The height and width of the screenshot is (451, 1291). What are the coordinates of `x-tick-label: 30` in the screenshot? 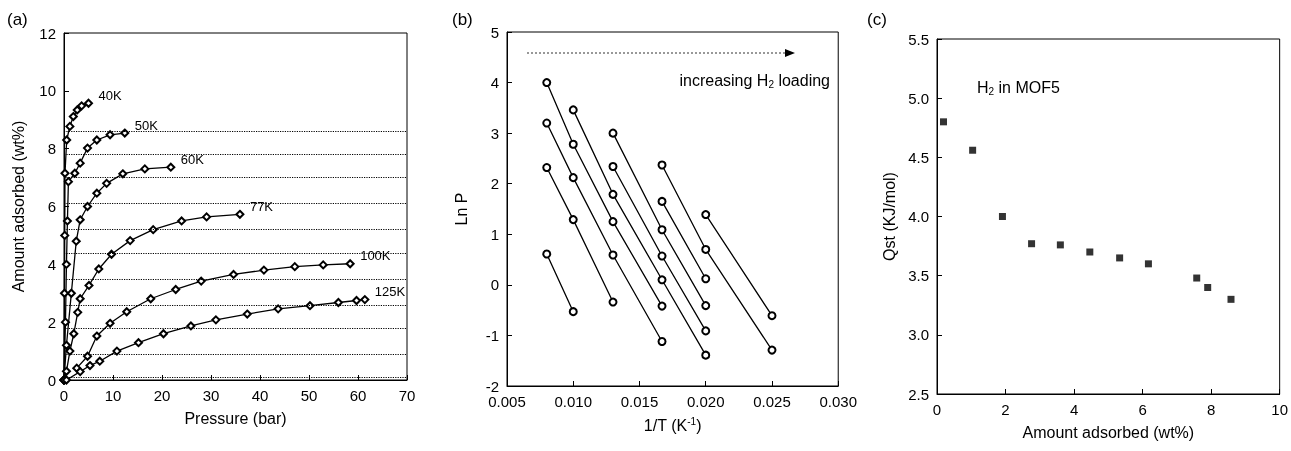 It's located at (211, 395).